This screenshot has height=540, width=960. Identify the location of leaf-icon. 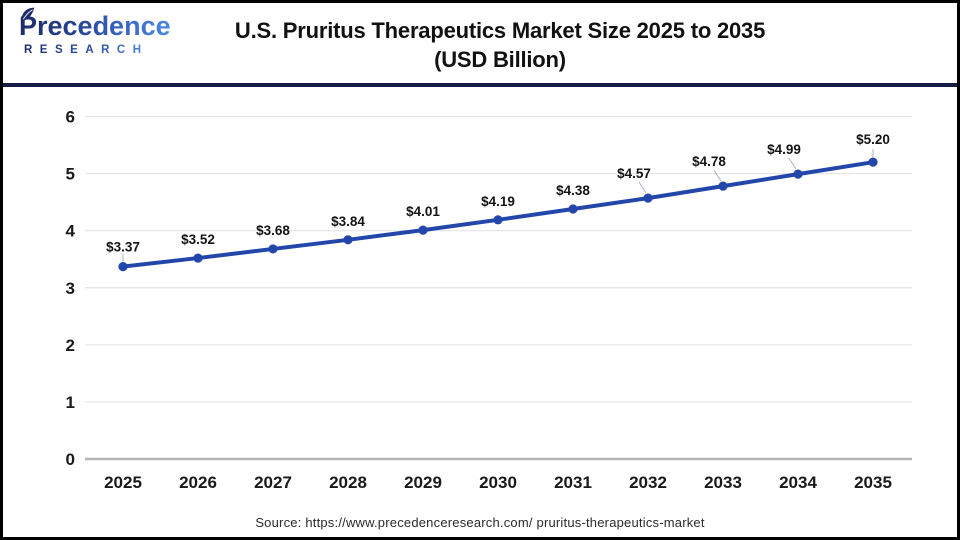
(28, 14).